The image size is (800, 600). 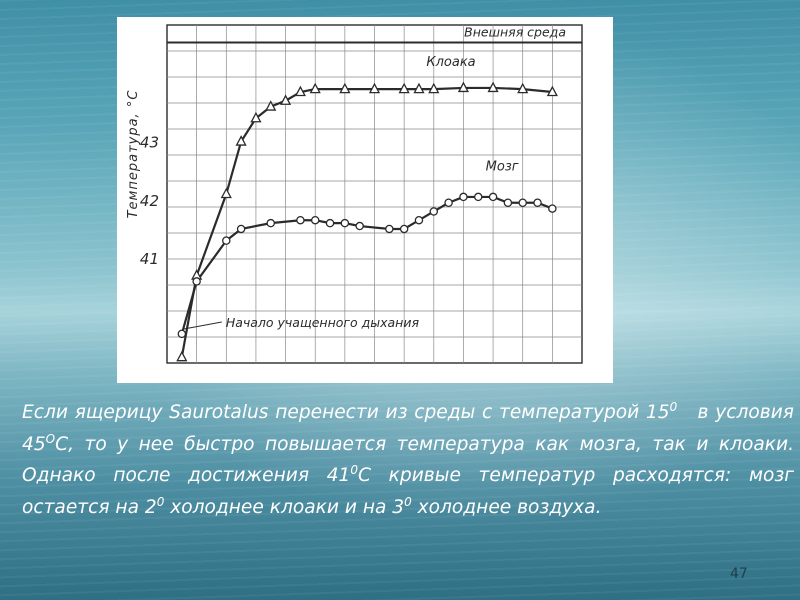 I want to click on caption-superscript: O, so click(x=50, y=438).